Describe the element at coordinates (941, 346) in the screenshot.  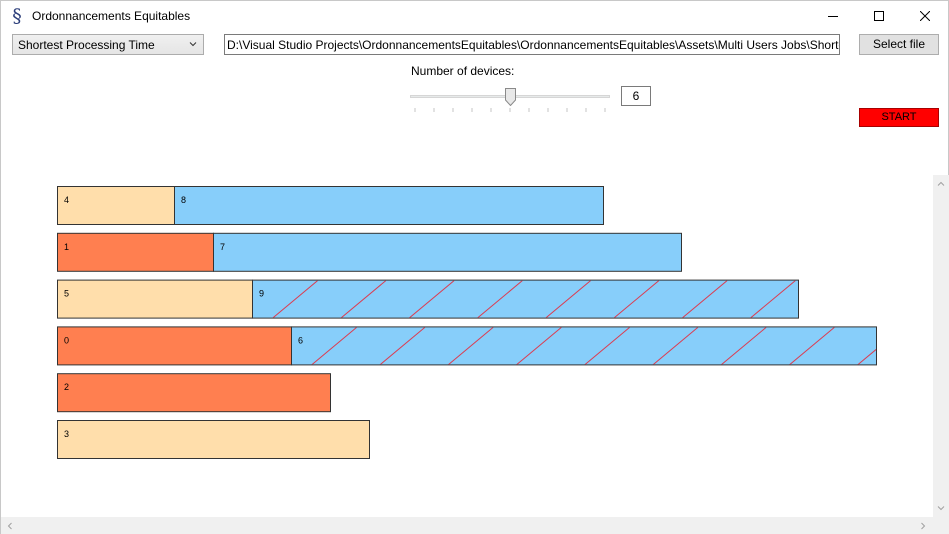
I see `vertical-scrollbar` at that location.